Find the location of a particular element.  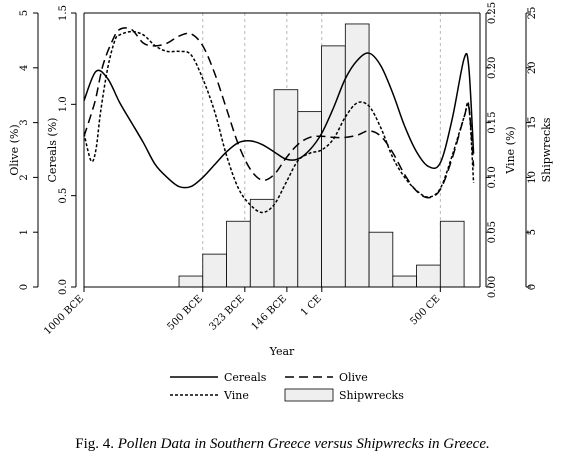

olive-tick-label: 1 is located at coordinates (24, 232).